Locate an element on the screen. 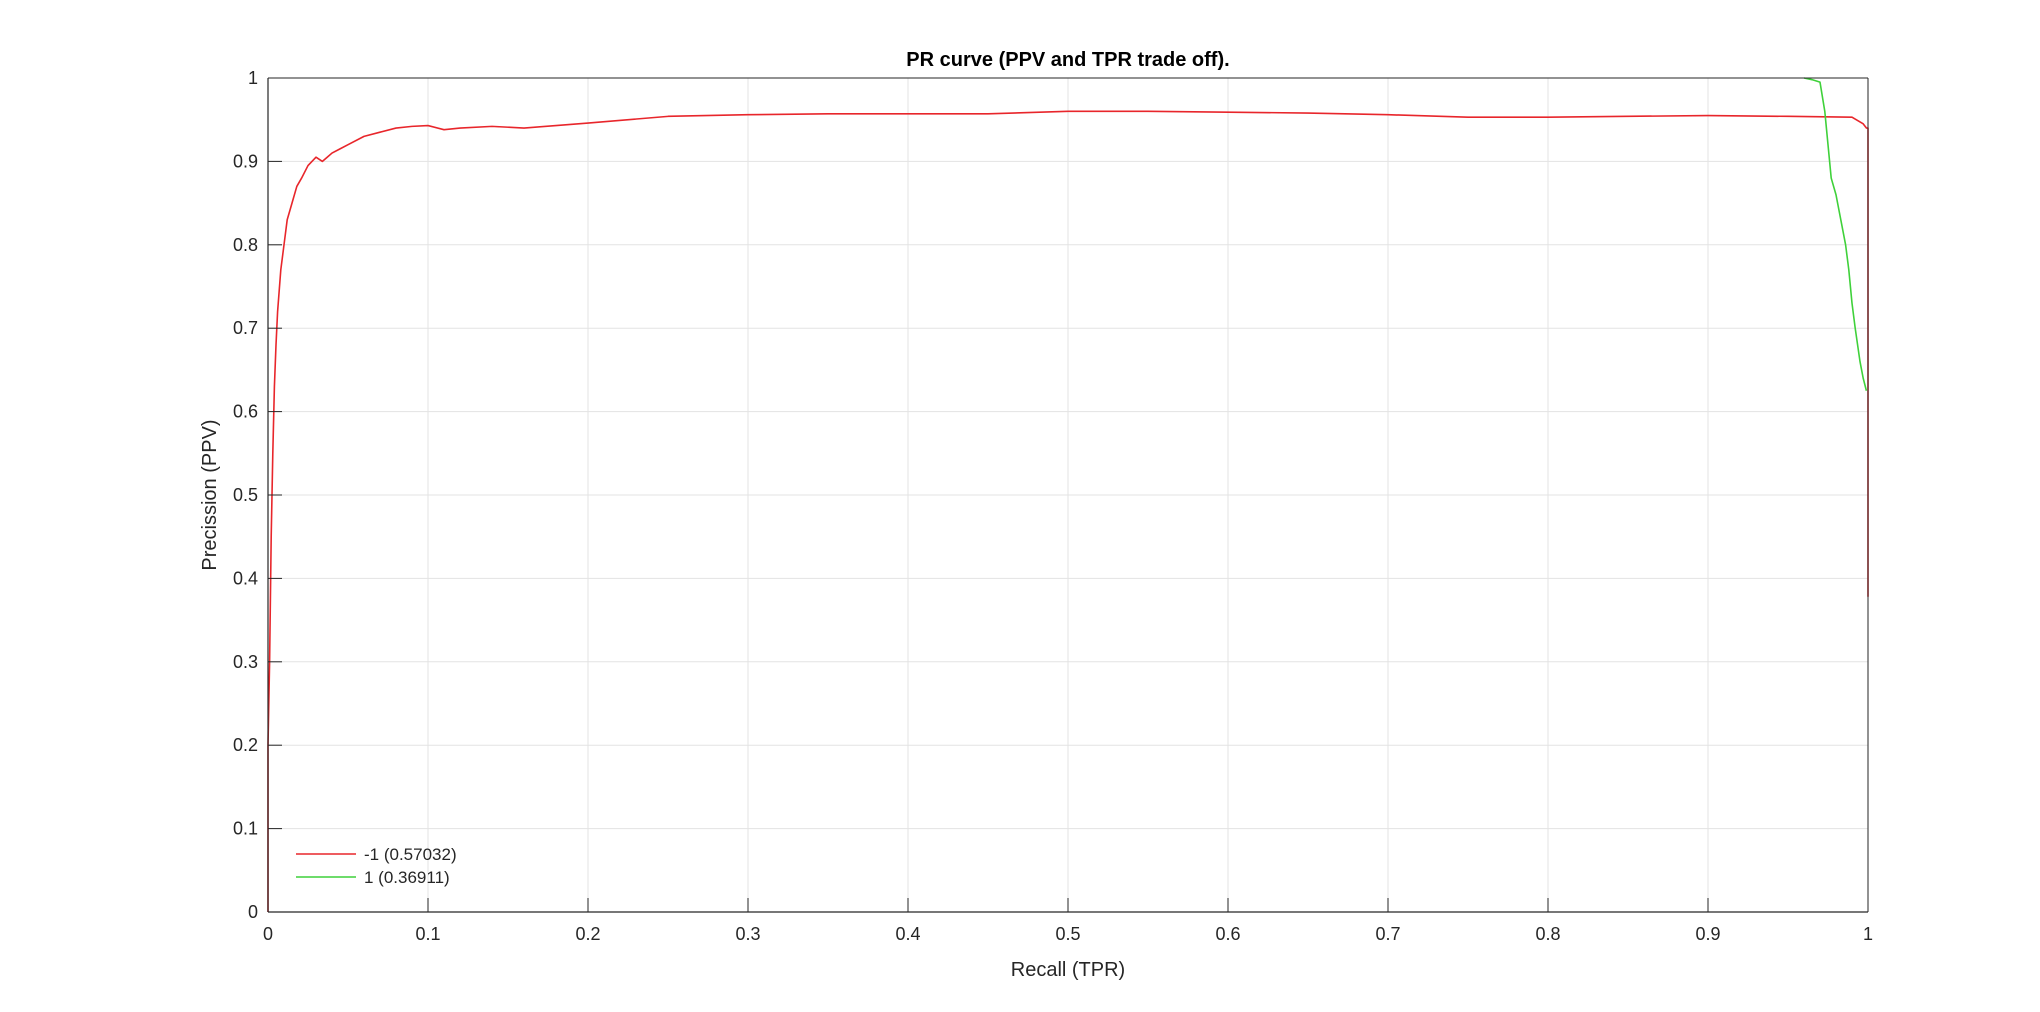 The height and width of the screenshot is (1012, 2040). y-tick-label: 0.9 is located at coordinates (245, 161).